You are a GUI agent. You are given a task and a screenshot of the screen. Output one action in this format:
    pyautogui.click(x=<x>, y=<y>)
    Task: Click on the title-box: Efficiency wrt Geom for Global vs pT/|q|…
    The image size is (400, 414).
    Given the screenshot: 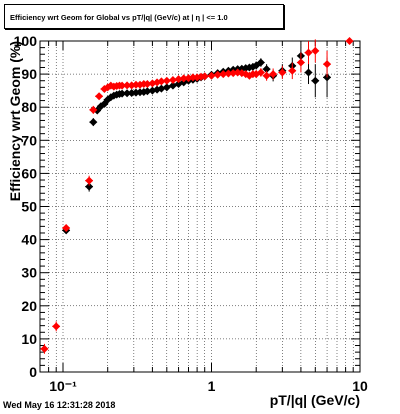 What is the action you would take?
    pyautogui.click(x=144, y=16)
    